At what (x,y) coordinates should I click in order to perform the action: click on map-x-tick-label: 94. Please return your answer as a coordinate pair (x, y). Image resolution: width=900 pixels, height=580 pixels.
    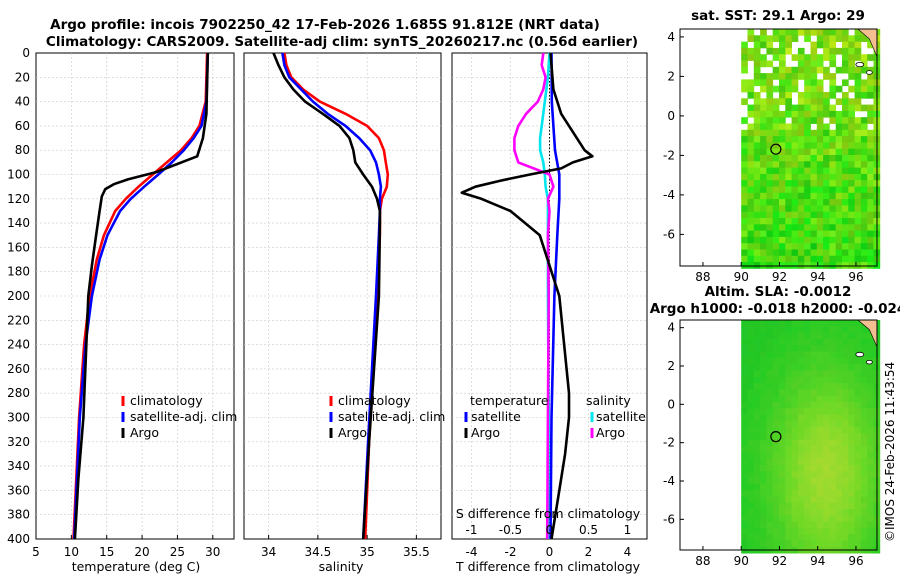
    Looking at the image, I should click on (817, 277).